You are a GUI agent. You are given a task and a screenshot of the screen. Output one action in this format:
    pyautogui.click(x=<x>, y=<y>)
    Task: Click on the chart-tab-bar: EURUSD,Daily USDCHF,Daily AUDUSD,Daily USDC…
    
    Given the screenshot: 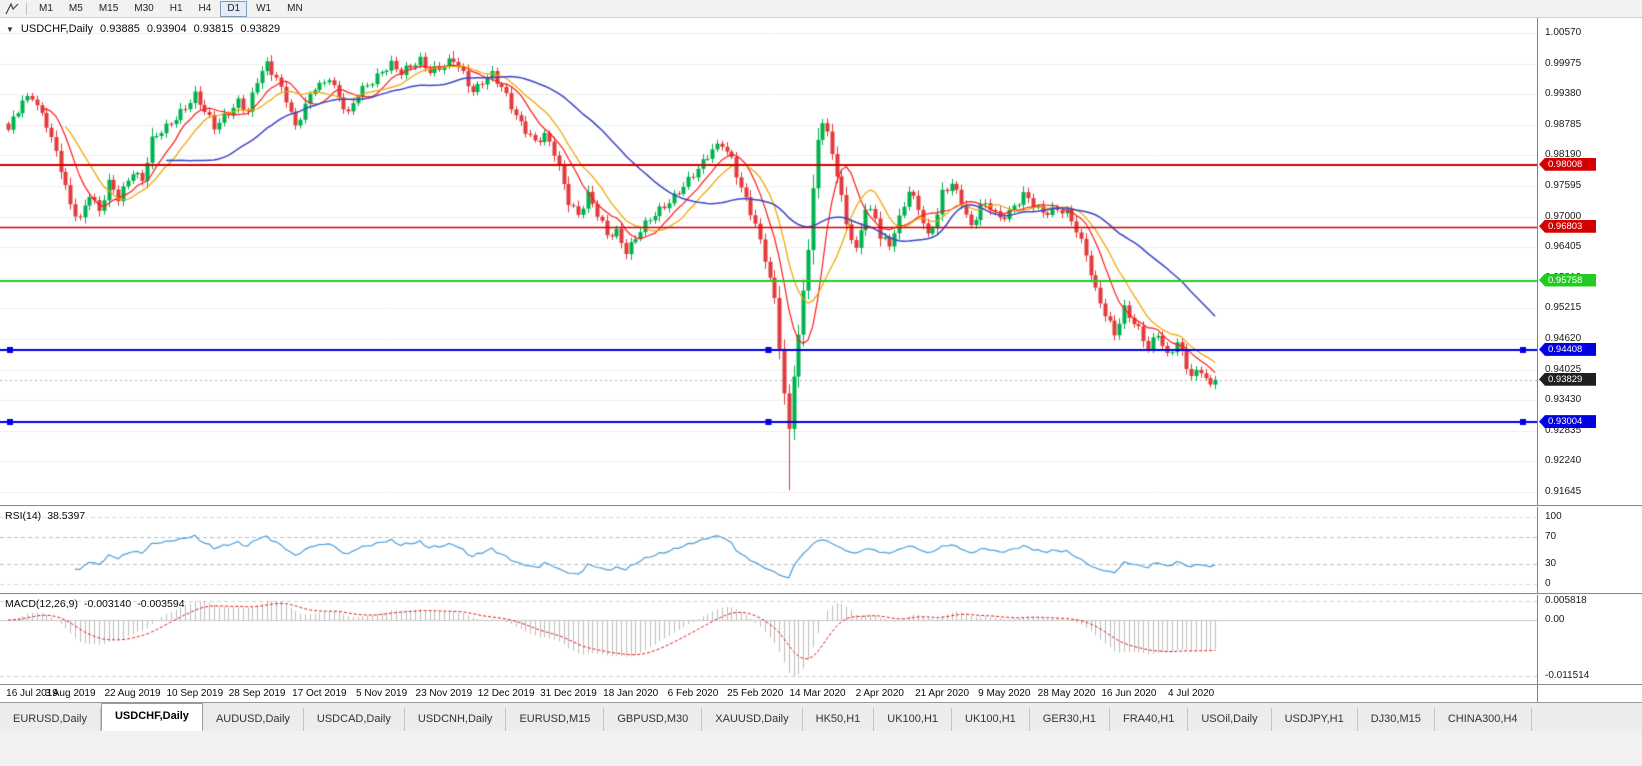 What is the action you would take?
    pyautogui.click(x=821, y=716)
    